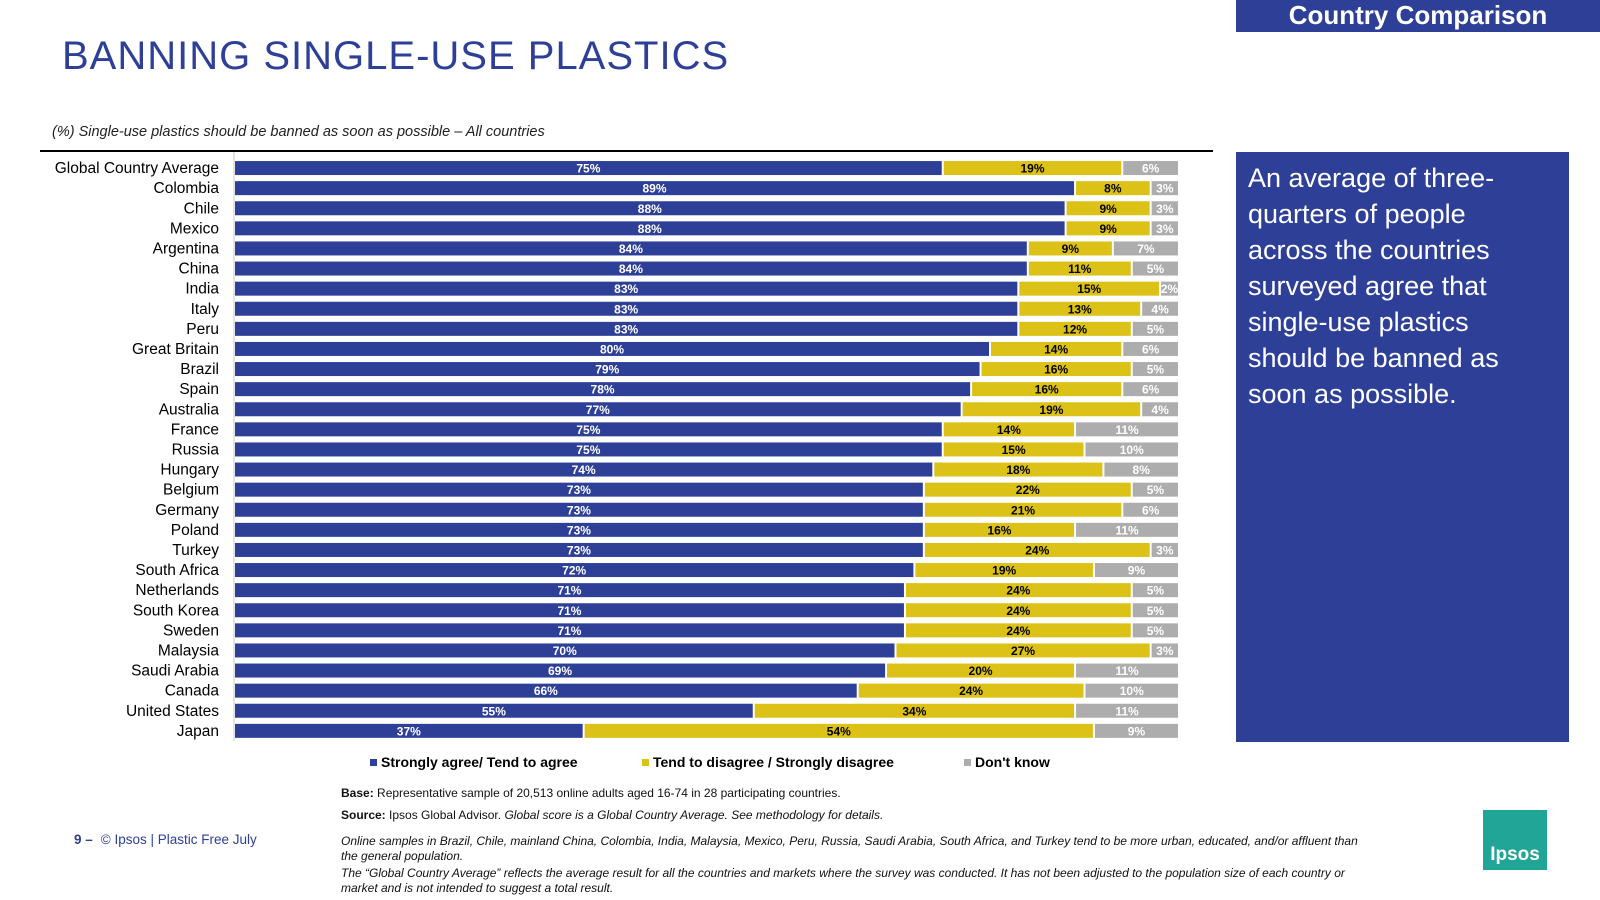 The width and height of the screenshot is (1600, 900). Describe the element at coordinates (396, 56) in the screenshot. I see `page-title: BANNING SINGLE-USE PLASTICS` at that location.